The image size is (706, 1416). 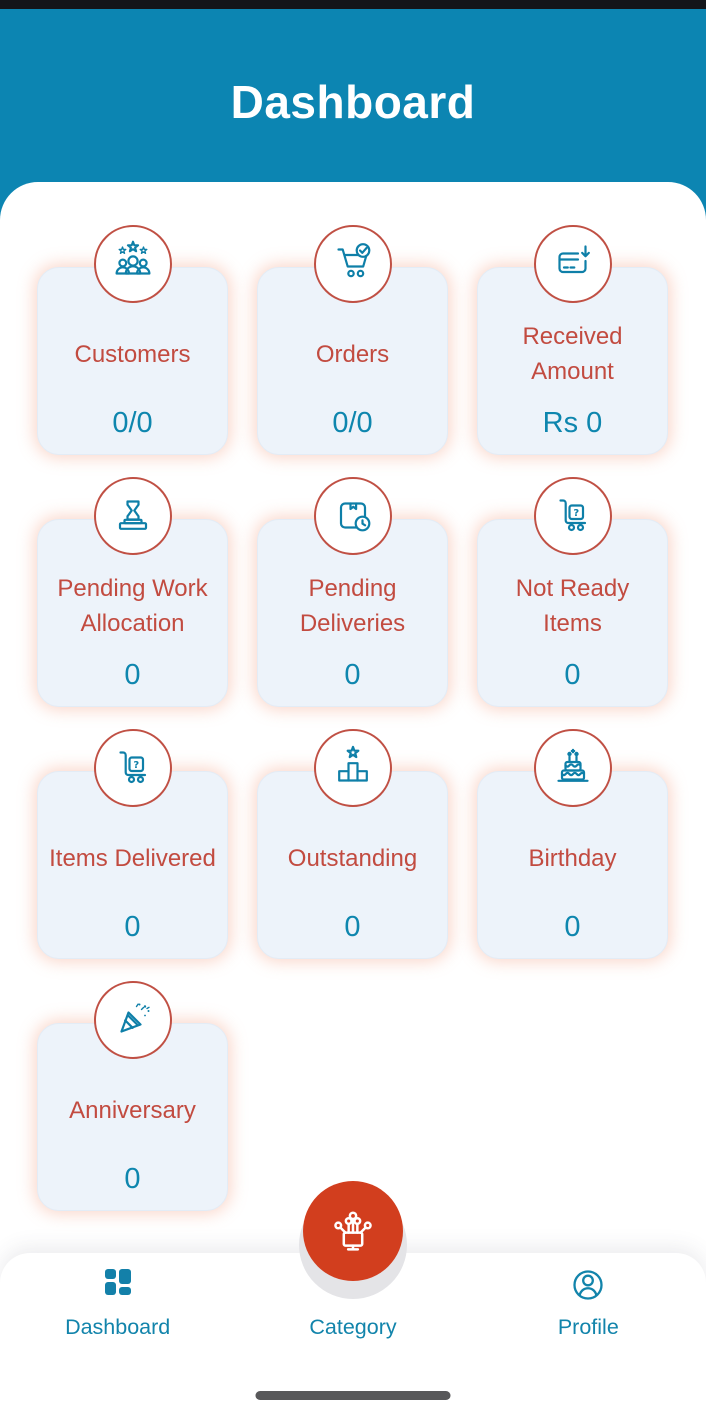 I want to click on dashboard-card: Received Amount Rs 0, so click(x=572, y=340).